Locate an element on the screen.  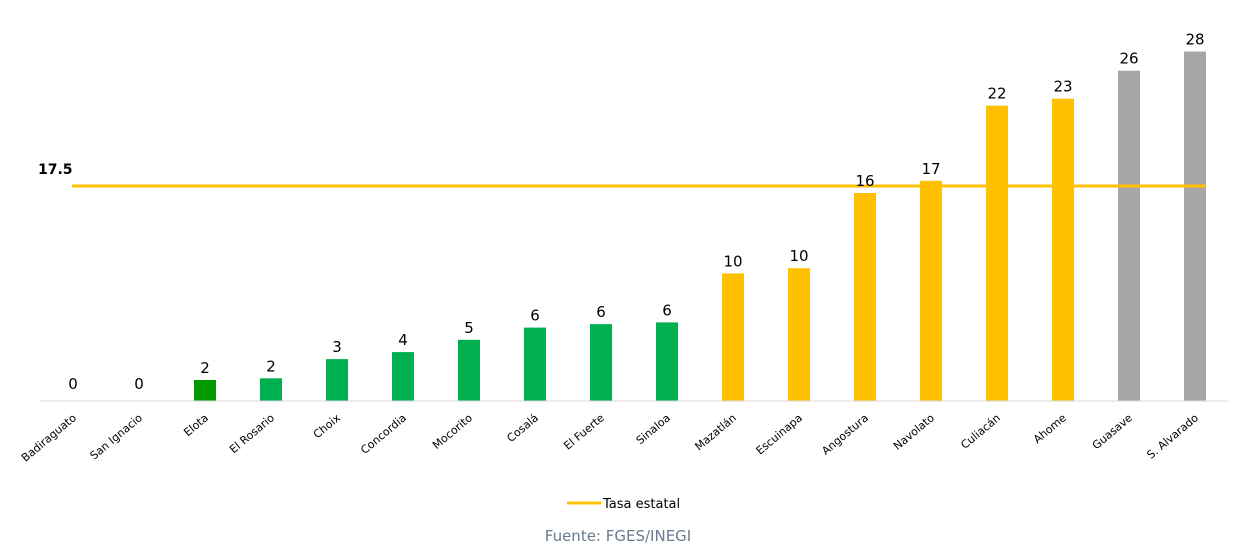
value-label-16: 26 is located at coordinates (1128, 59).